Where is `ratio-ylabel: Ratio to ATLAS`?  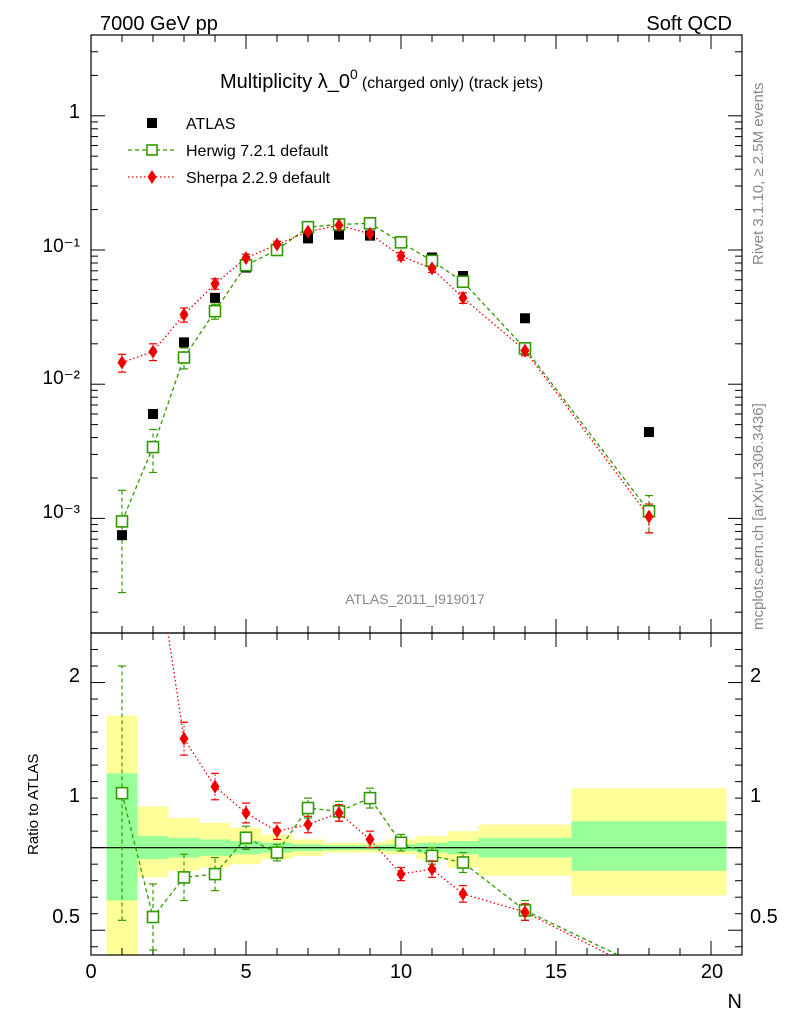
ratio-ylabel: Ratio to ATLAS is located at coordinates (33, 804).